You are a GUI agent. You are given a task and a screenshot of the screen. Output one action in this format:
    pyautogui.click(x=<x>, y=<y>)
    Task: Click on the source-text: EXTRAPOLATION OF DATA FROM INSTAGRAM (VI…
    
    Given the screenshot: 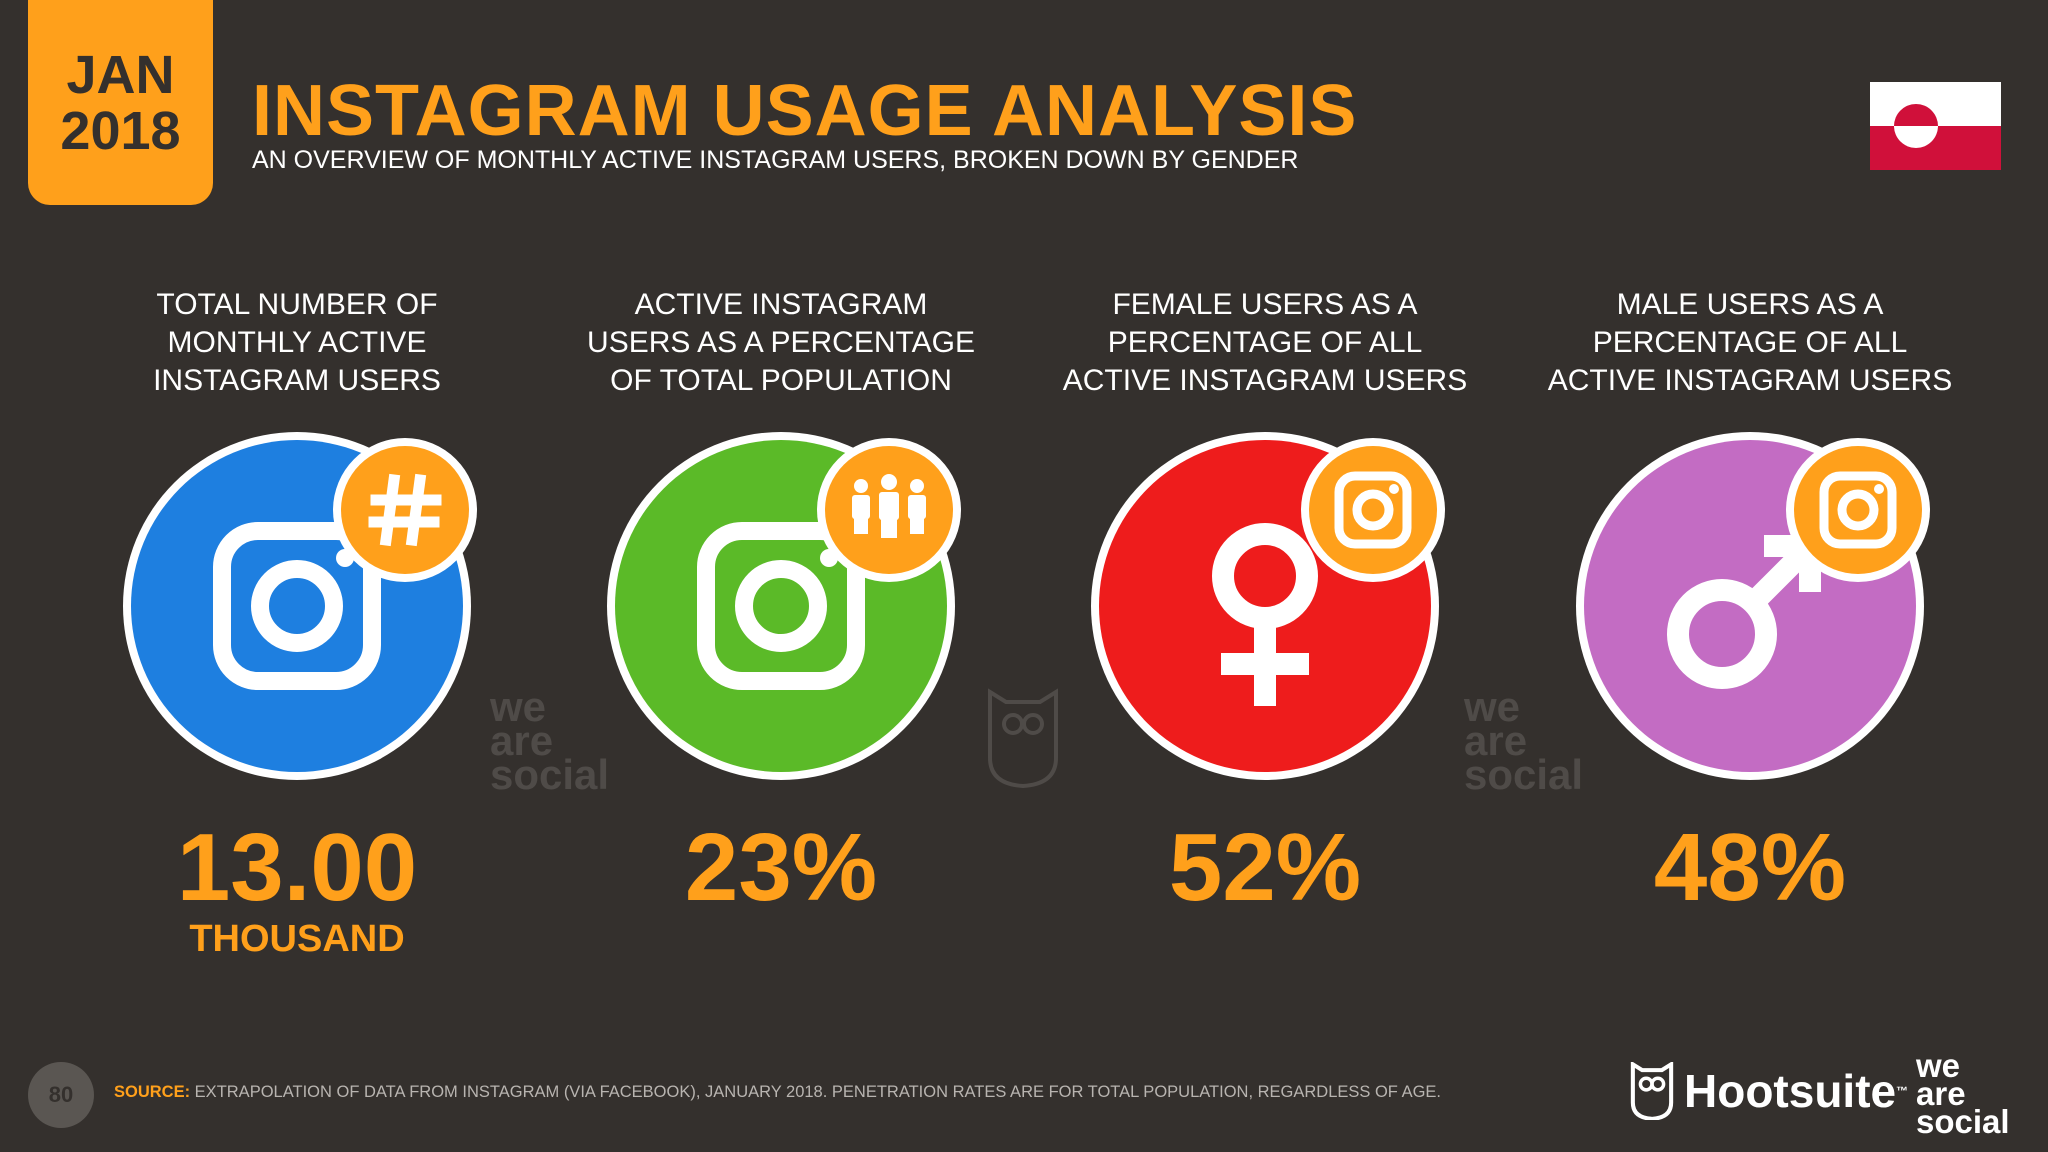 What is the action you would take?
    pyautogui.click(x=815, y=1092)
    